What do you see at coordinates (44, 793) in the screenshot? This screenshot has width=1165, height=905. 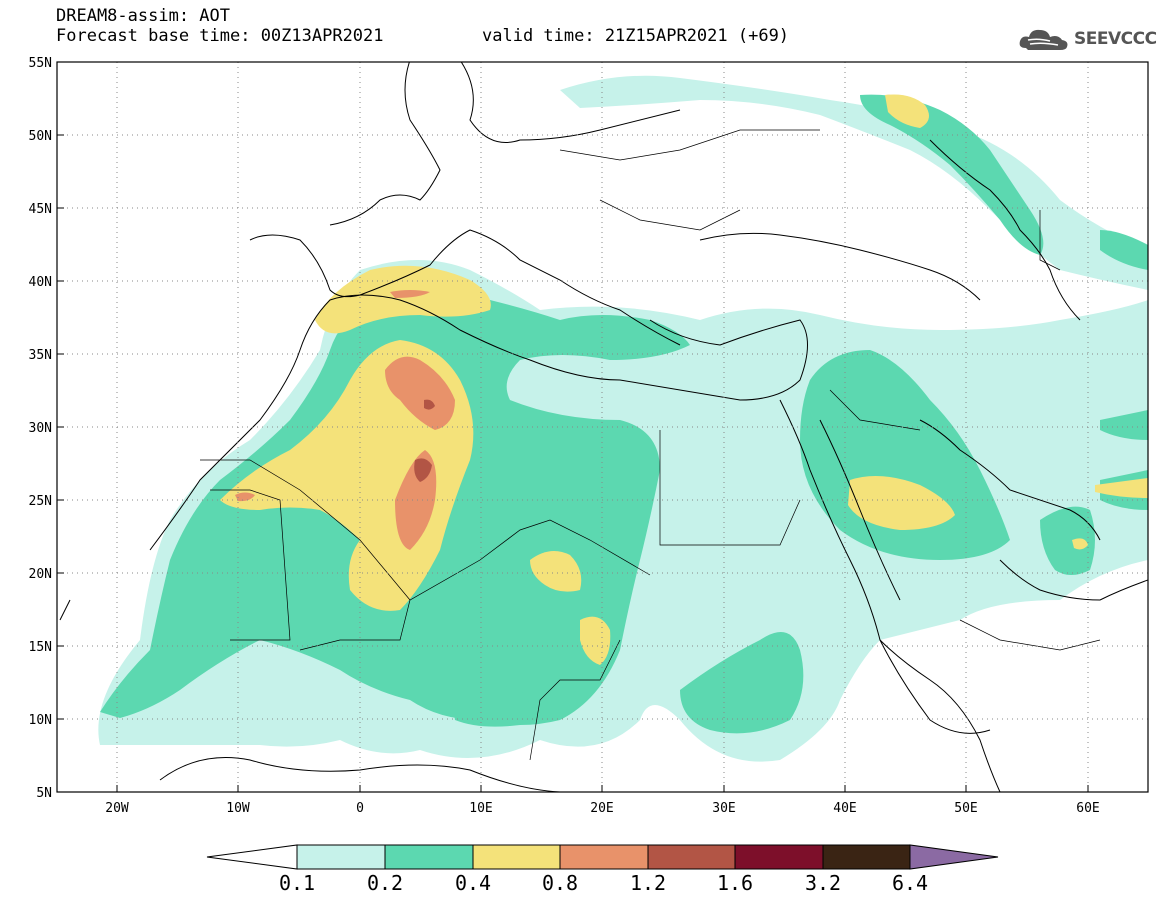 I see `lat-label: 5N` at bounding box center [44, 793].